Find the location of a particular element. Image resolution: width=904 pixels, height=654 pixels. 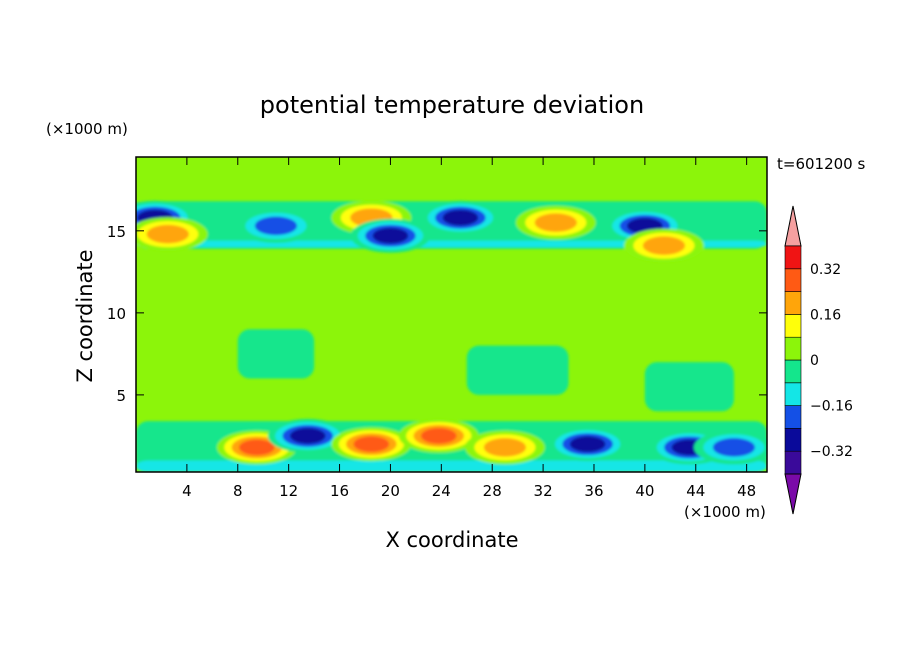

y-tick-label: 5 is located at coordinates (121, 396).